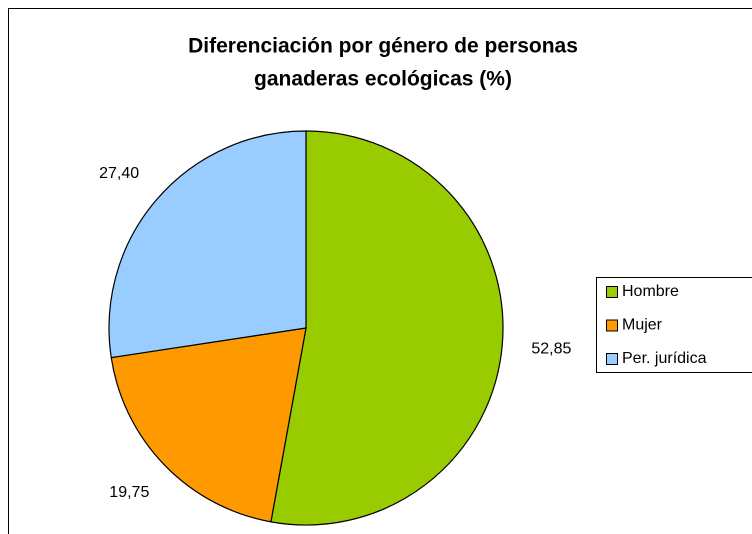  What do you see at coordinates (664, 358) in the screenshot?
I see `legend-label: Per. jurídica` at bounding box center [664, 358].